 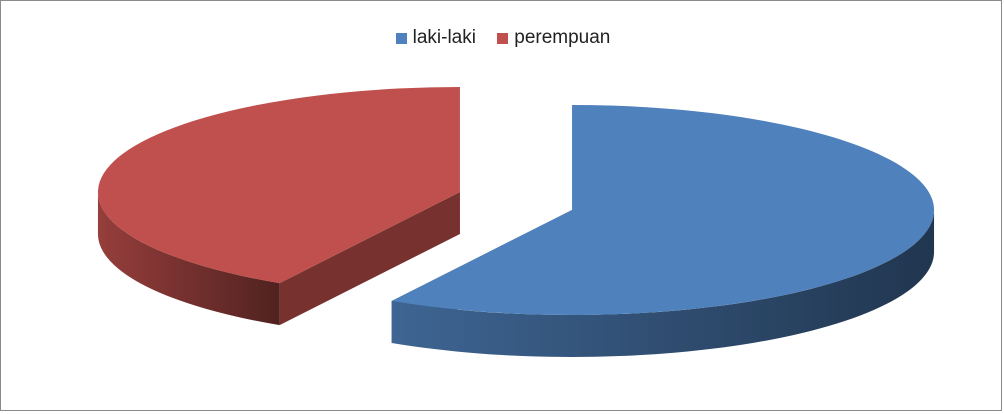 I want to click on legend-label-laki-laki: laki-laki, so click(x=444, y=37).